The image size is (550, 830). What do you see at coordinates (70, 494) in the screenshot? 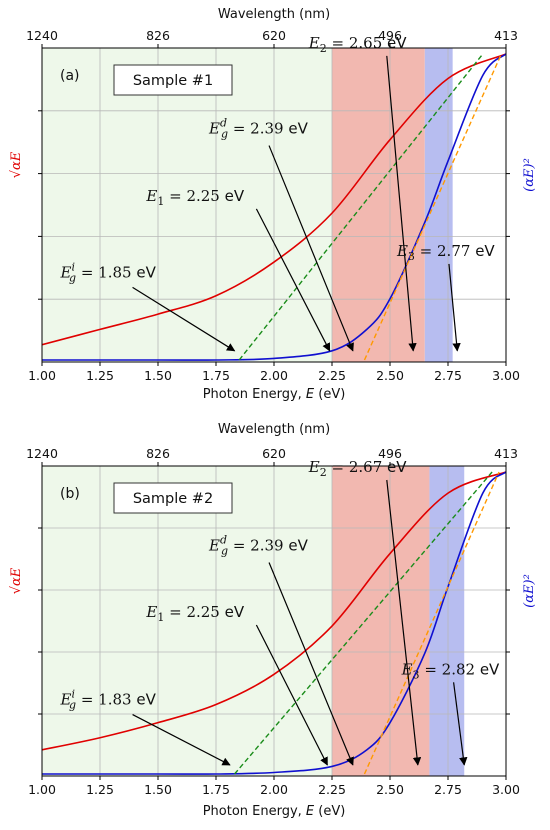
I see `panel-label: (b)` at bounding box center [70, 494].